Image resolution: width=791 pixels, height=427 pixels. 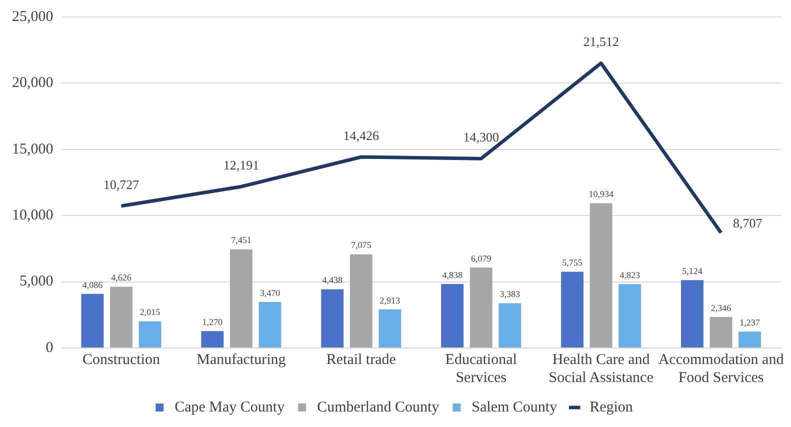 What do you see at coordinates (121, 360) in the screenshot?
I see `x-tick-label: Construction` at bounding box center [121, 360].